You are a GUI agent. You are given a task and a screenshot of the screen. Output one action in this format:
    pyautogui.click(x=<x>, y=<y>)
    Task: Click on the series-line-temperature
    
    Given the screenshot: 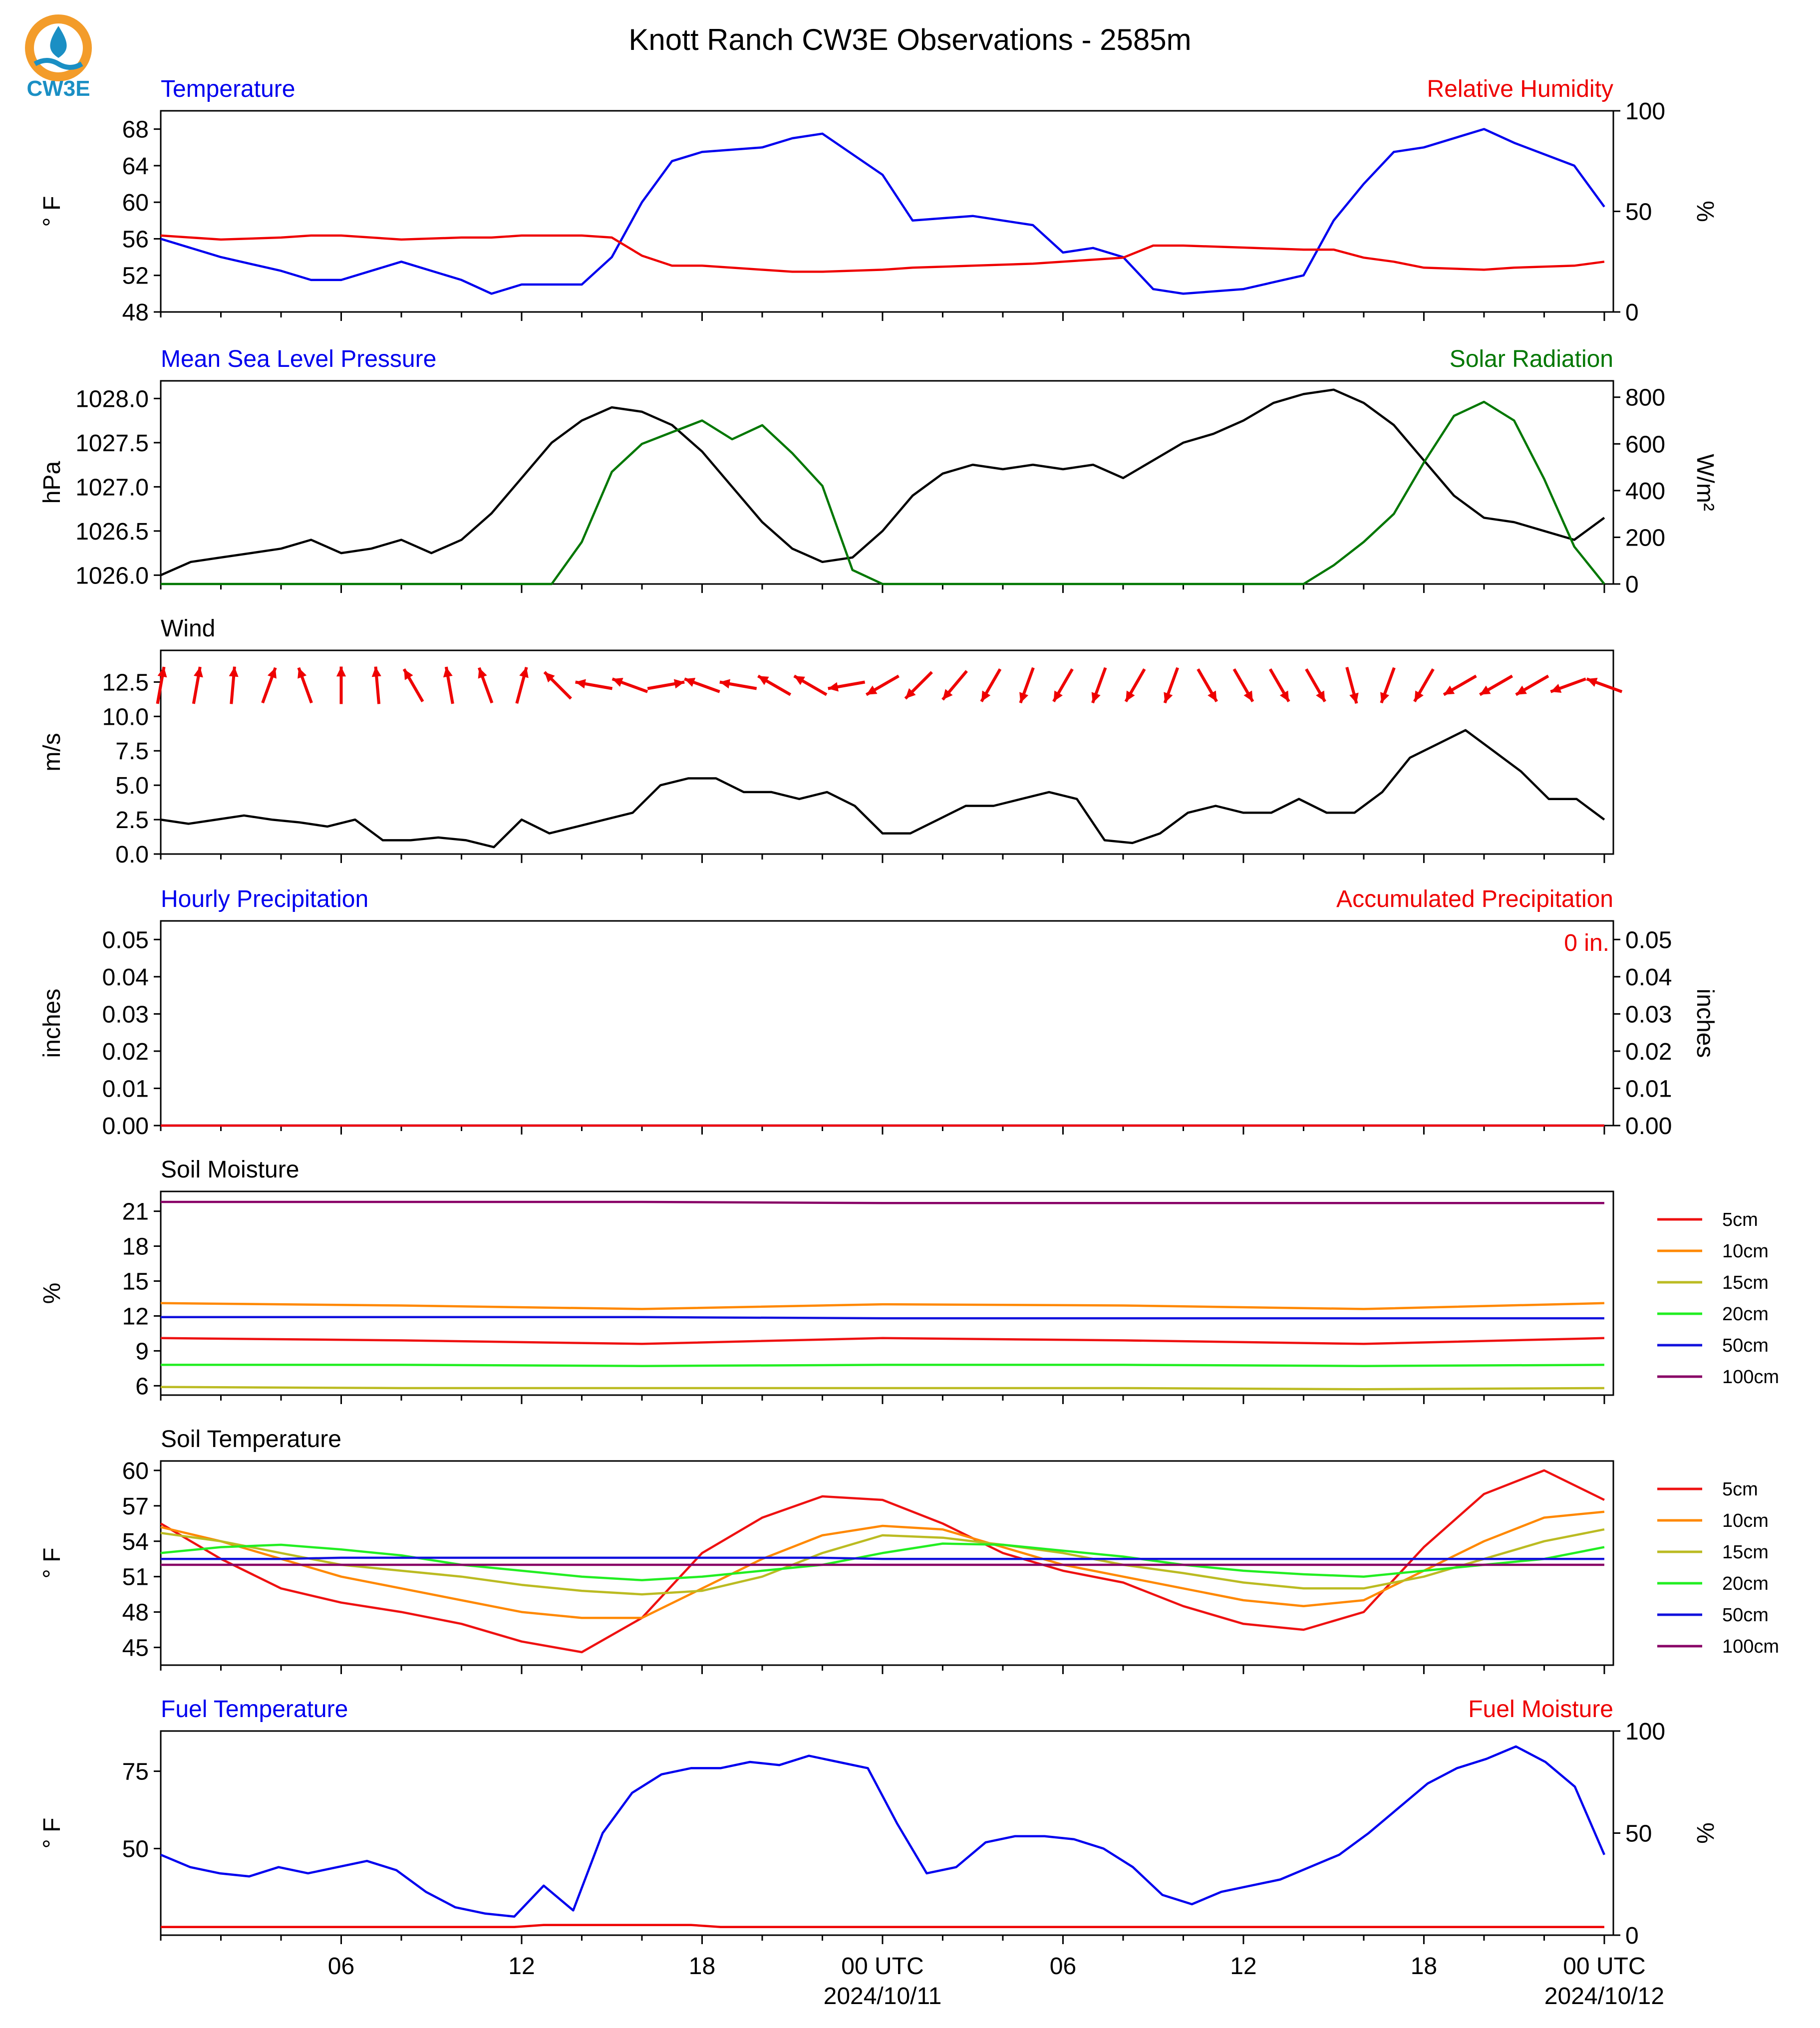 What is the action you would take?
    pyautogui.click(x=882, y=211)
    